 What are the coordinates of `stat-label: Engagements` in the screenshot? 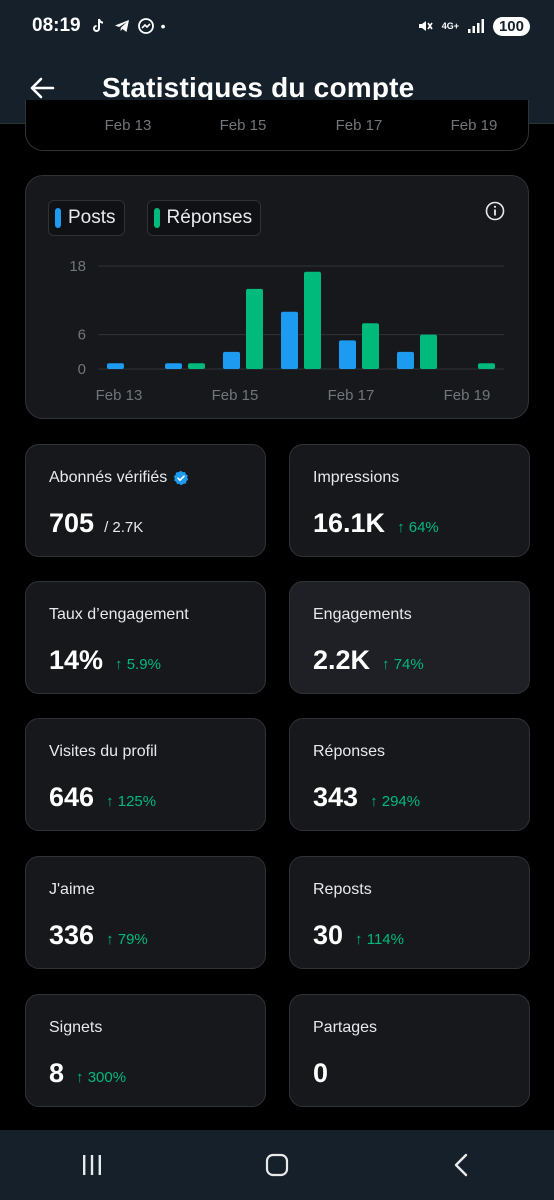 It's located at (362, 614).